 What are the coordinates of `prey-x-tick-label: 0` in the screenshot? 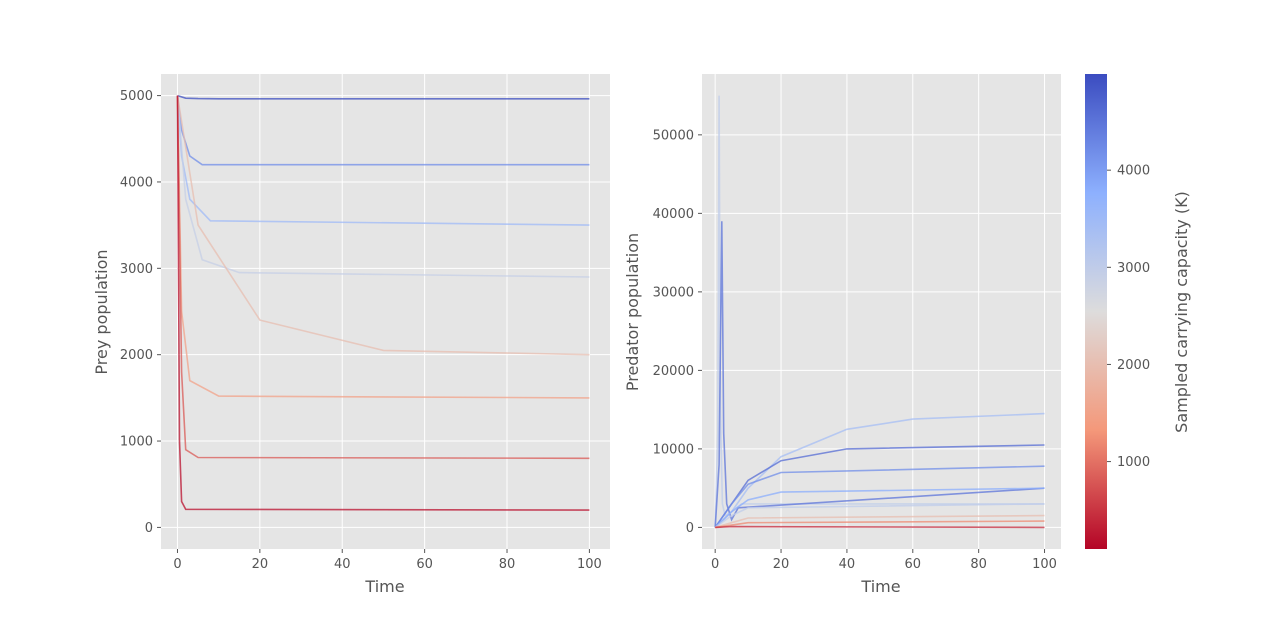 It's located at (177, 564).